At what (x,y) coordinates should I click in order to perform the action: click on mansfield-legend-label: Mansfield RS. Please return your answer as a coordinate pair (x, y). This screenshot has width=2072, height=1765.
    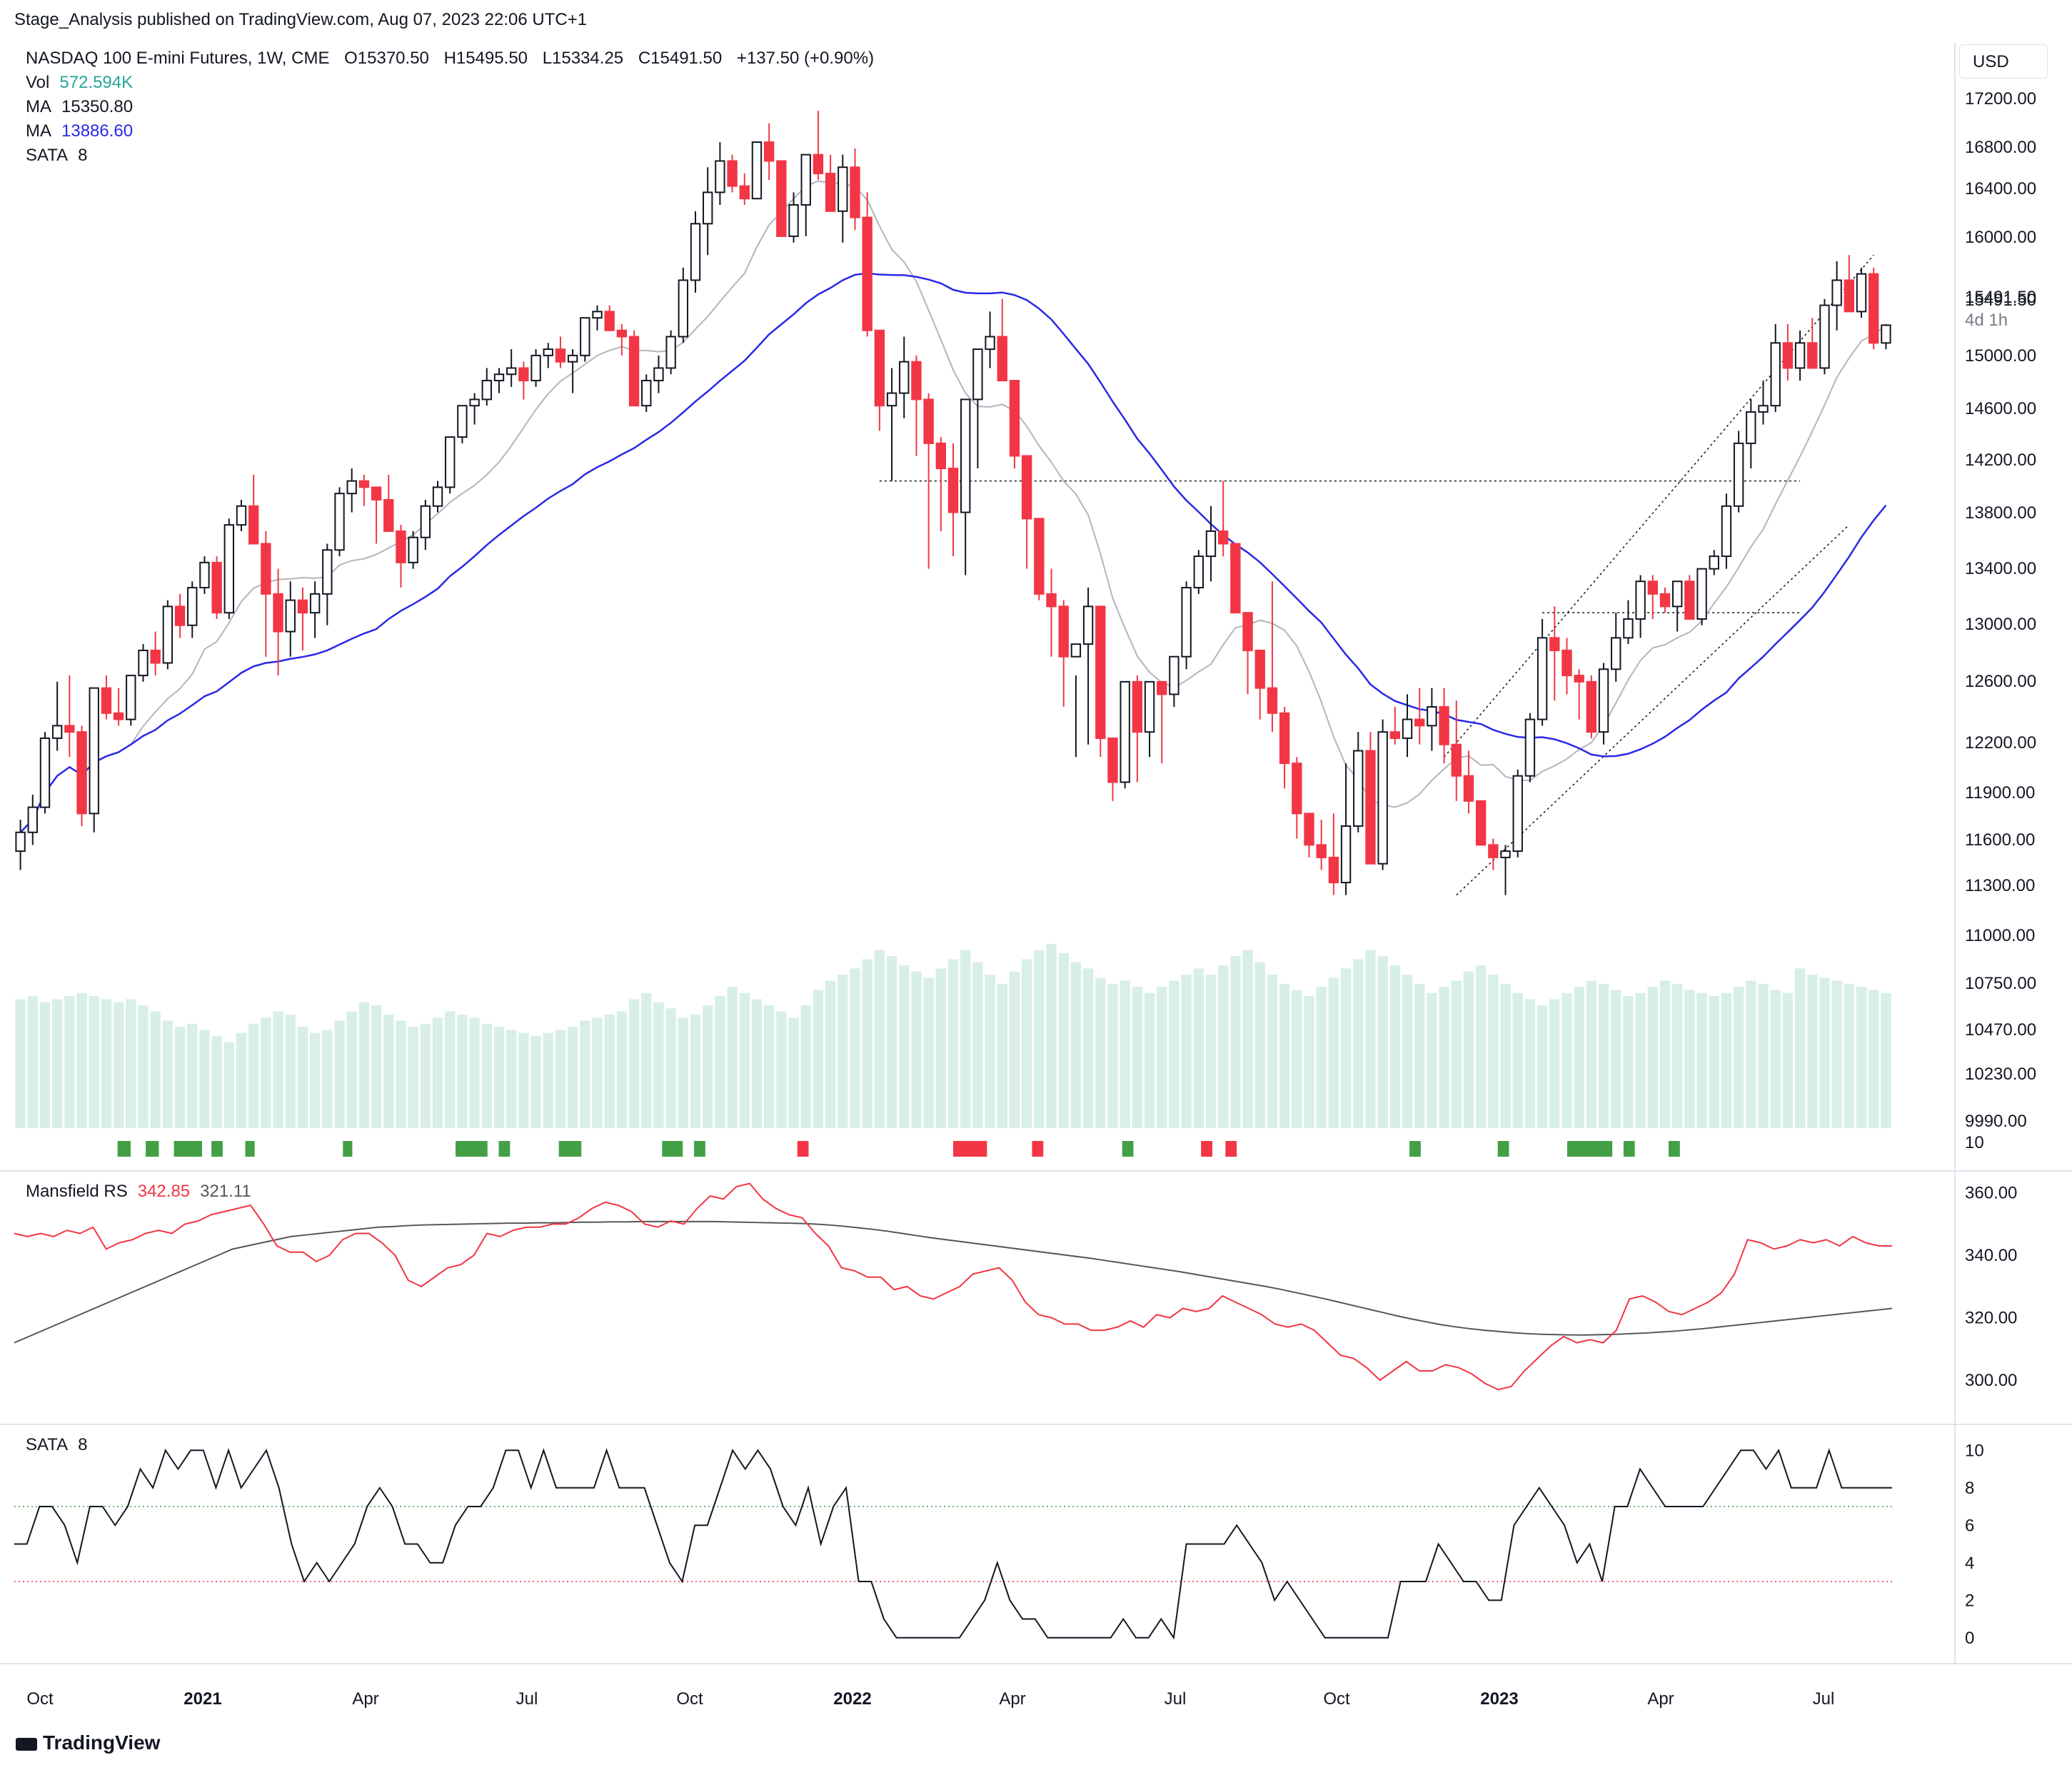
    Looking at the image, I should click on (77, 1191).